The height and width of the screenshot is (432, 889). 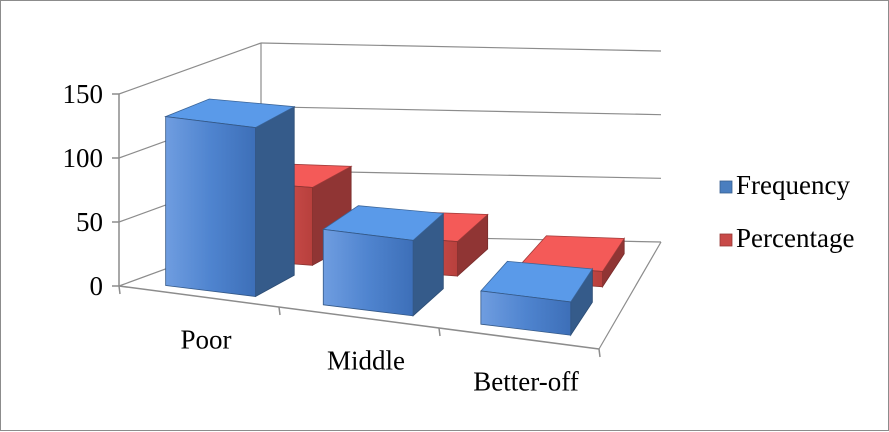 I want to click on legend-label: Frequency, so click(x=793, y=185).